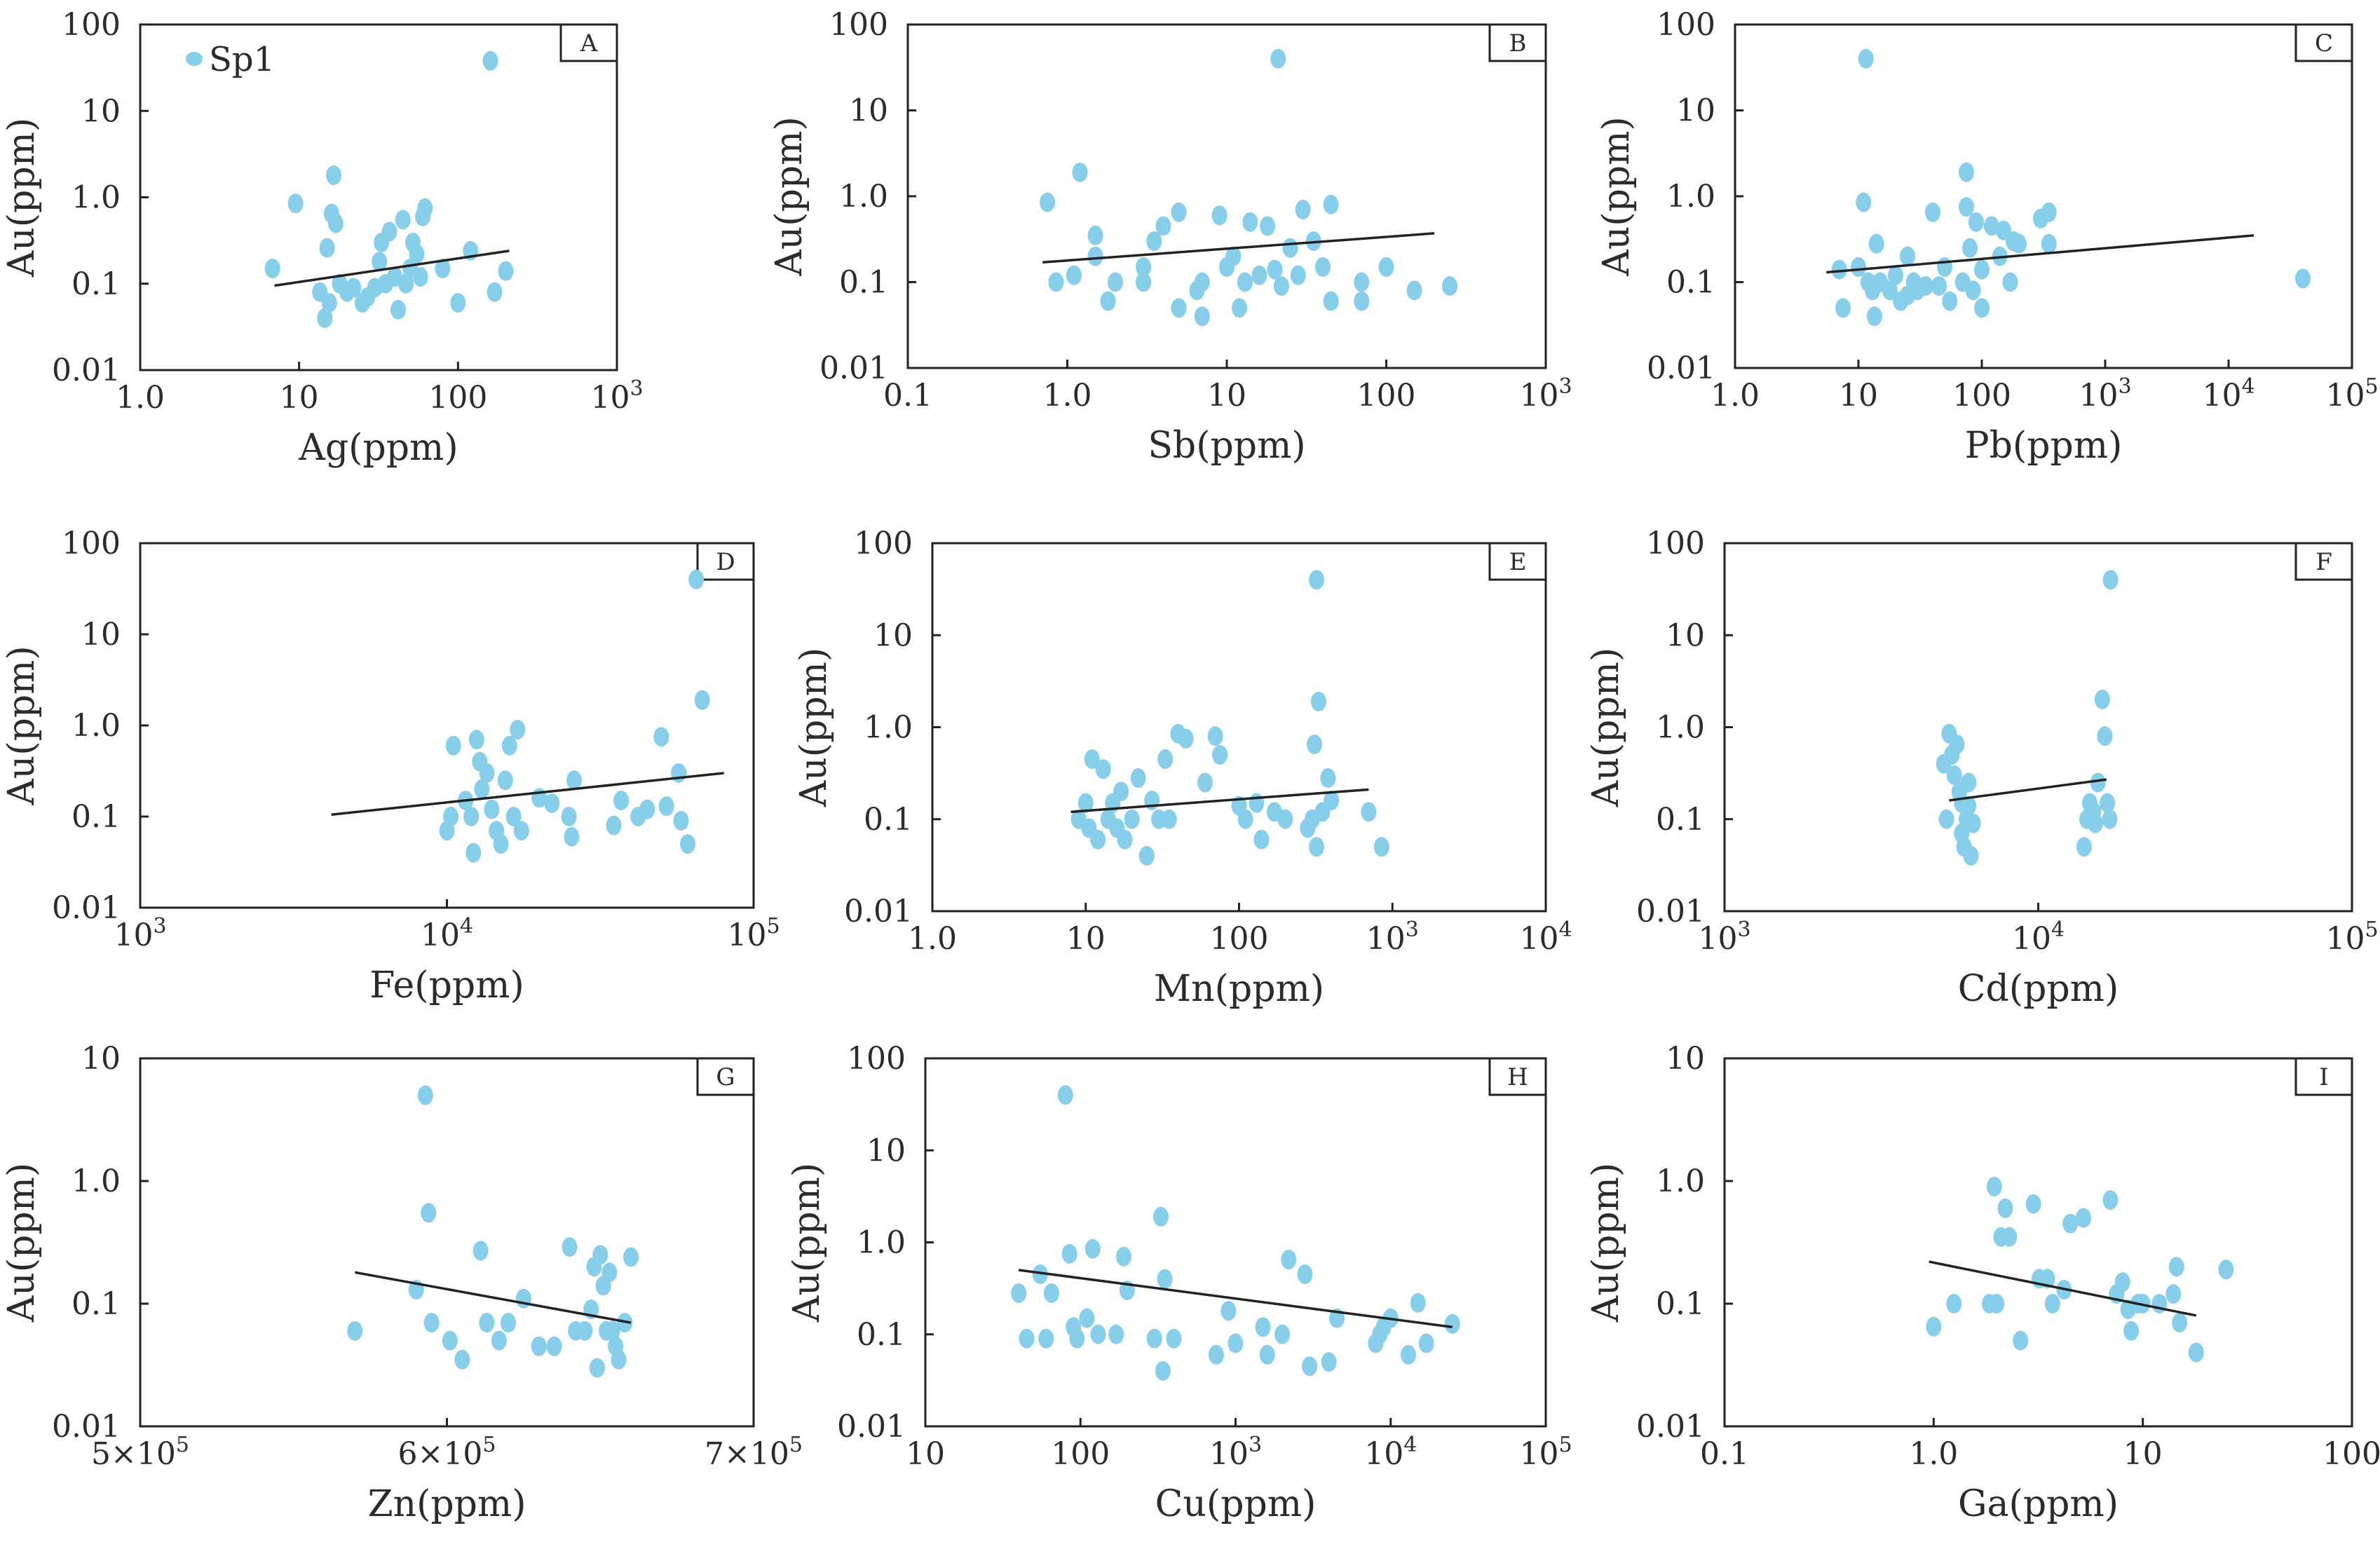 Image resolution: width=2380 pixels, height=1549 pixels. I want to click on panel-c-xtick-label: 100, so click(1981, 396).